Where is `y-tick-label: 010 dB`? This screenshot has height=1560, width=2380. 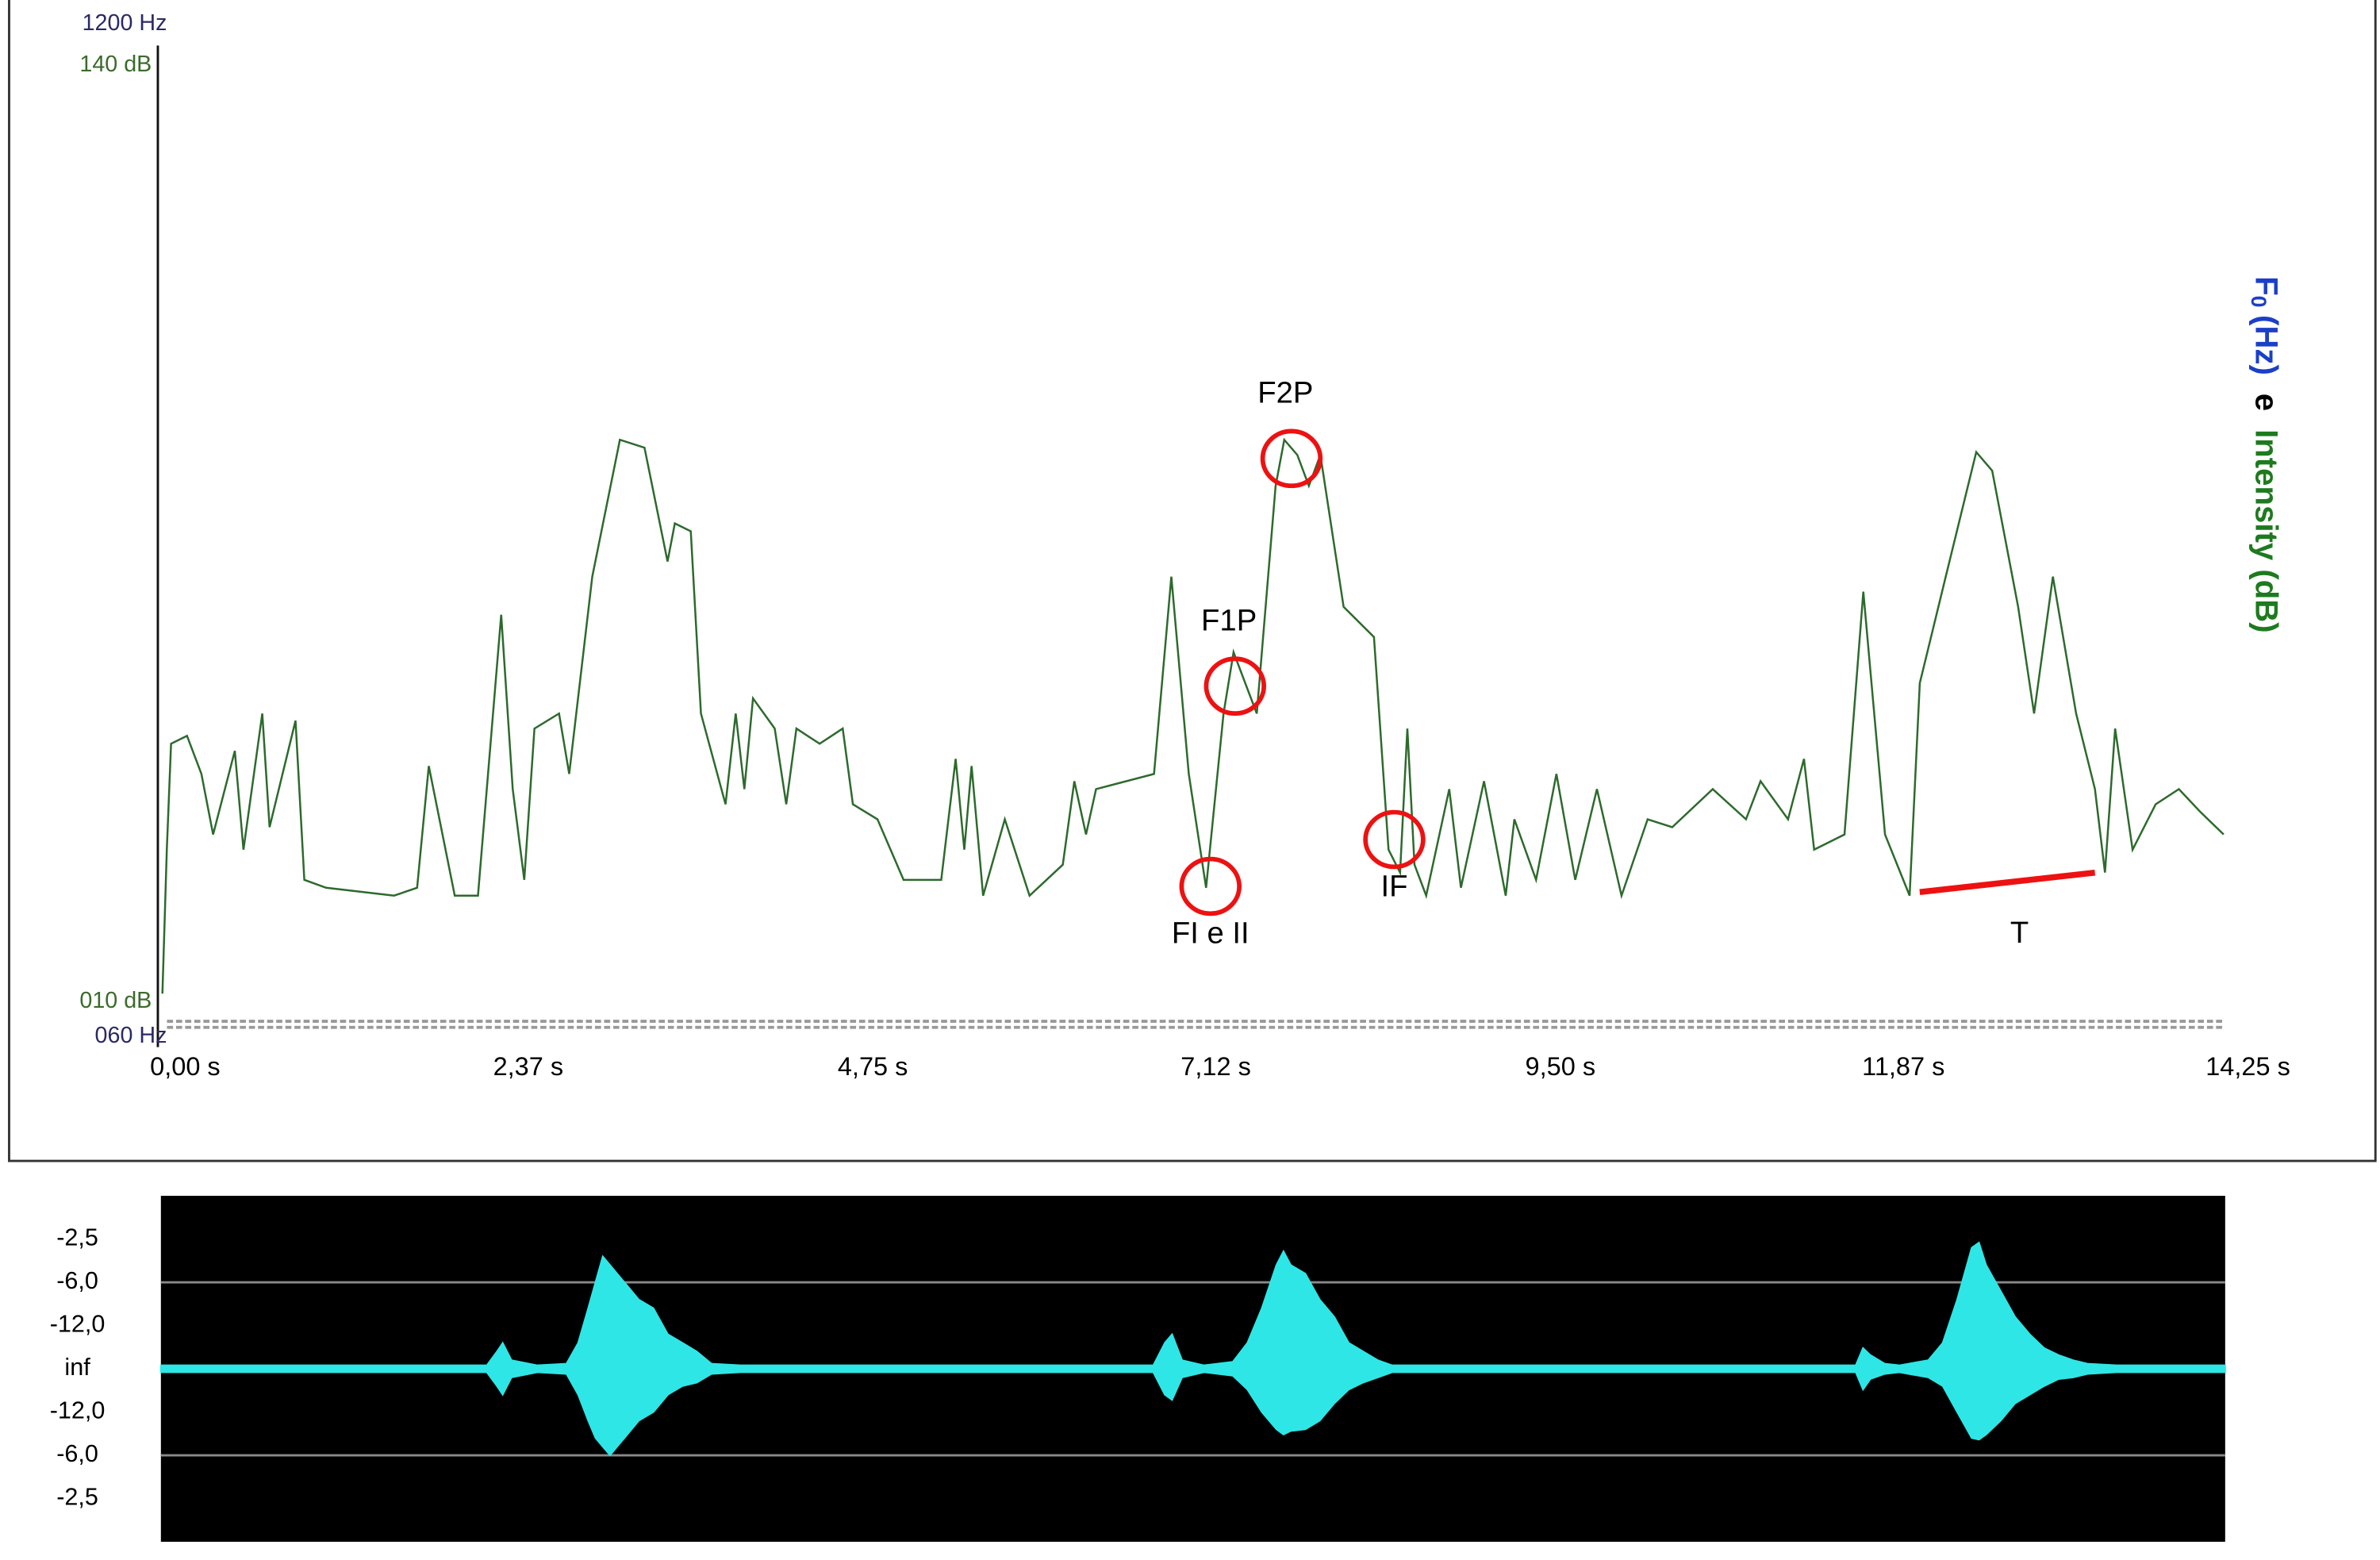
y-tick-label: 010 dB is located at coordinates (115, 1001).